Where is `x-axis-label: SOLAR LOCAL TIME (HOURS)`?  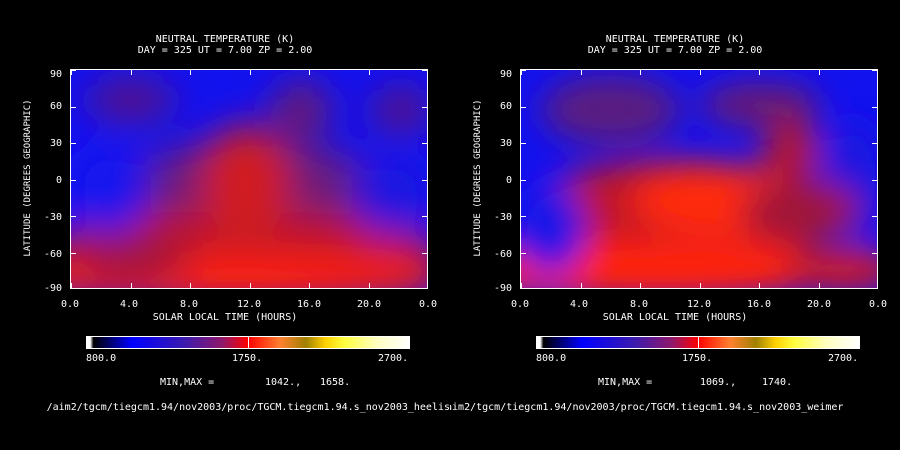 x-axis-label: SOLAR LOCAL TIME (HOURS) is located at coordinates (675, 317).